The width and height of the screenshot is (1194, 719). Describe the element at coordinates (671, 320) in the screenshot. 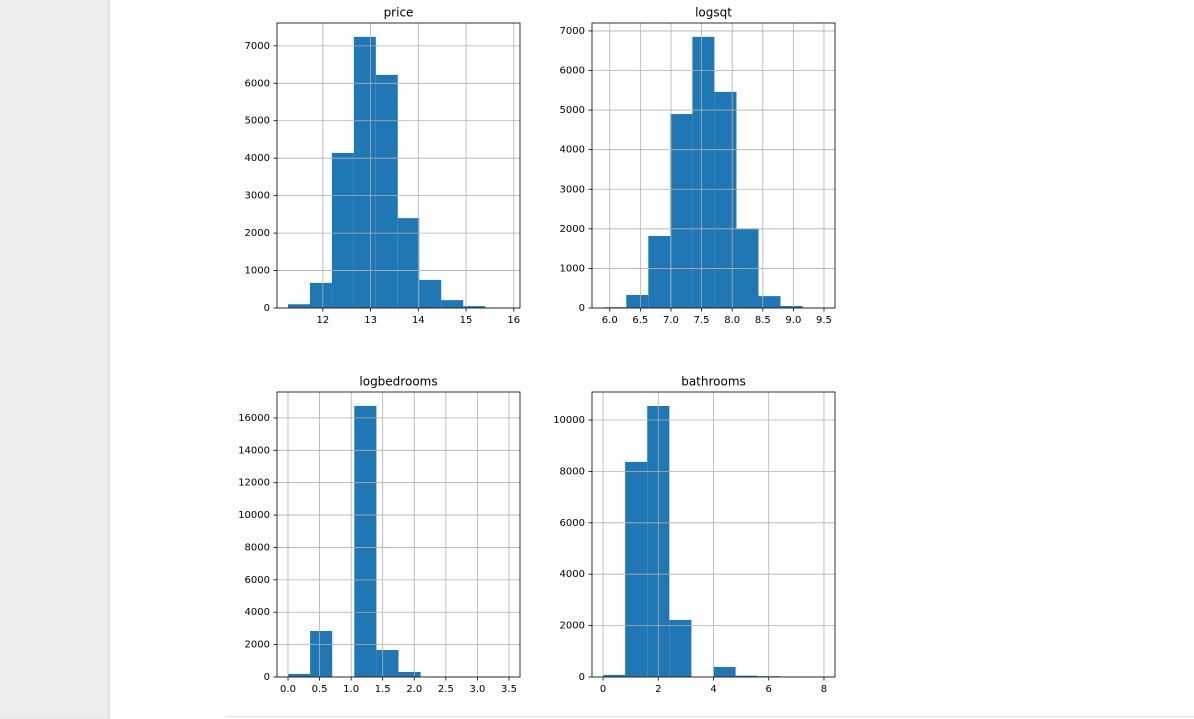

I see `x-tick-label: 7.0` at that location.